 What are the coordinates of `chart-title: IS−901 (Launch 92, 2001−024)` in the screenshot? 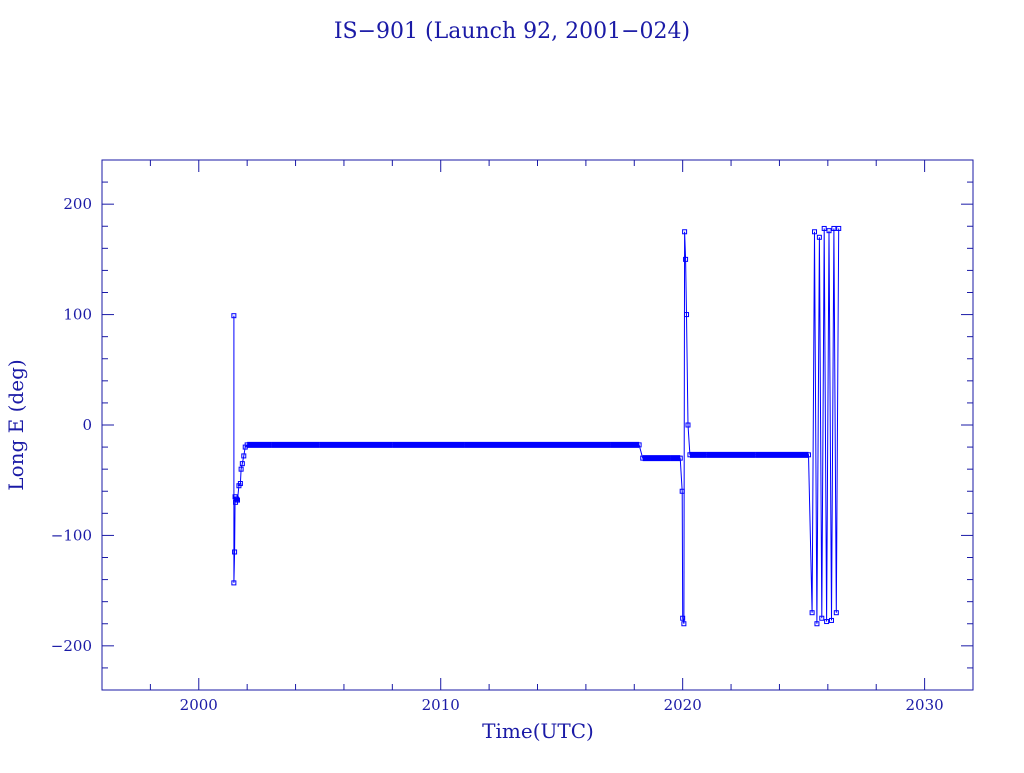 It's located at (512, 31).